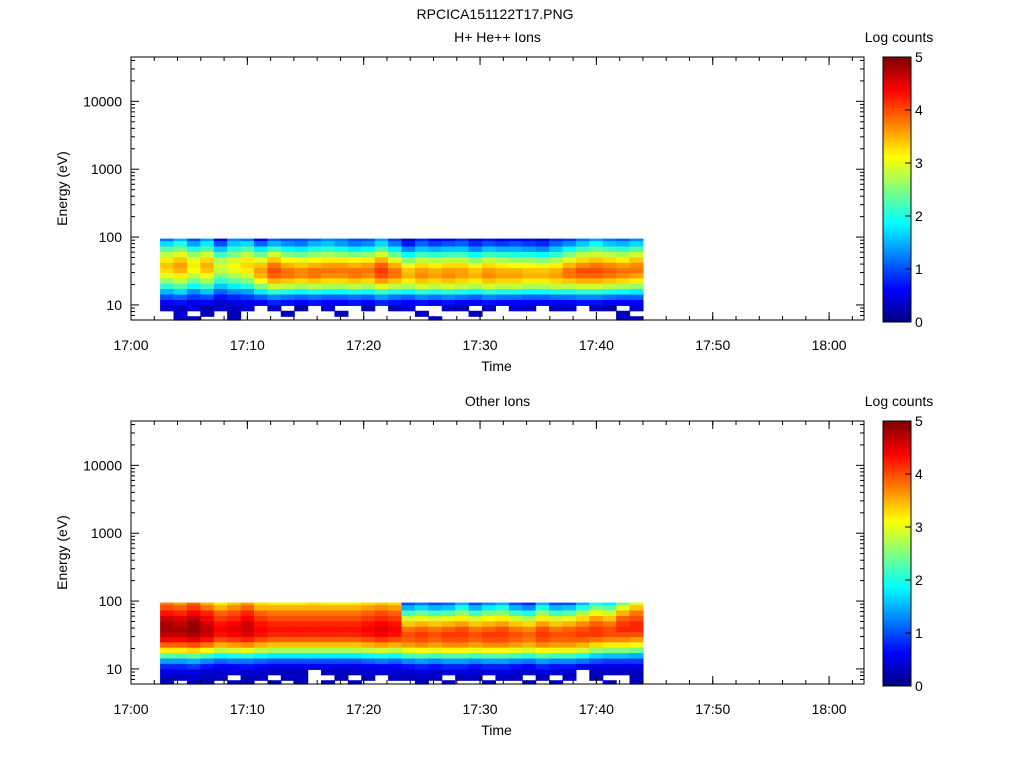 This screenshot has height=768, width=1024. What do you see at coordinates (919, 633) in the screenshot?
I see `colorbar-tick-label: 1` at bounding box center [919, 633].